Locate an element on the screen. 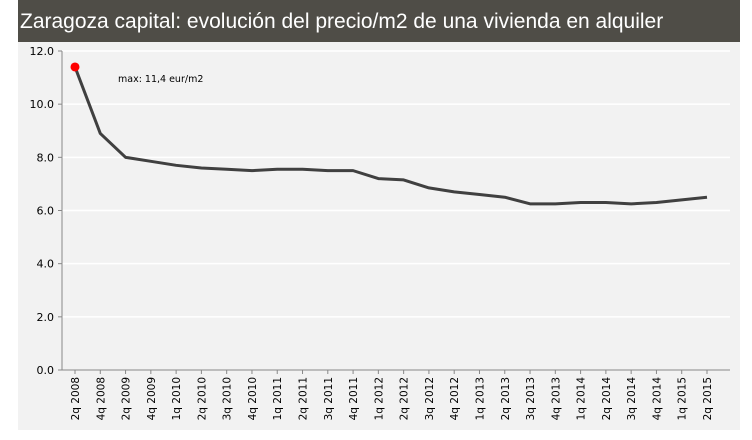  x-tick-label: 1q 2014 is located at coordinates (582, 399).